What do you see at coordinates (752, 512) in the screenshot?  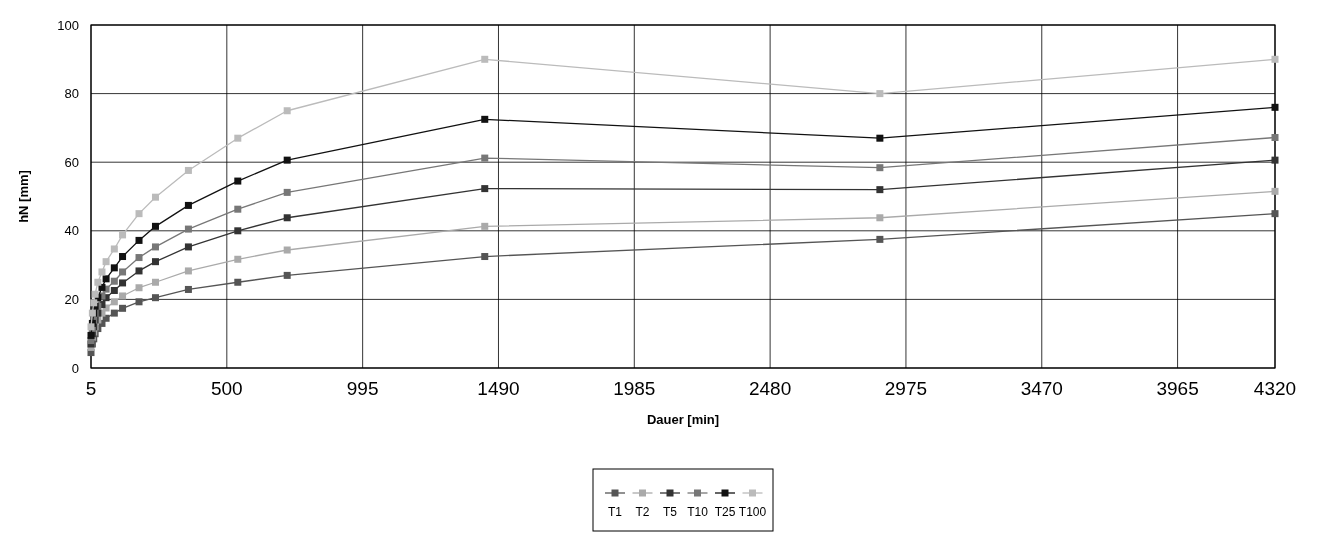 I see `legend-label: T100` at bounding box center [752, 512].